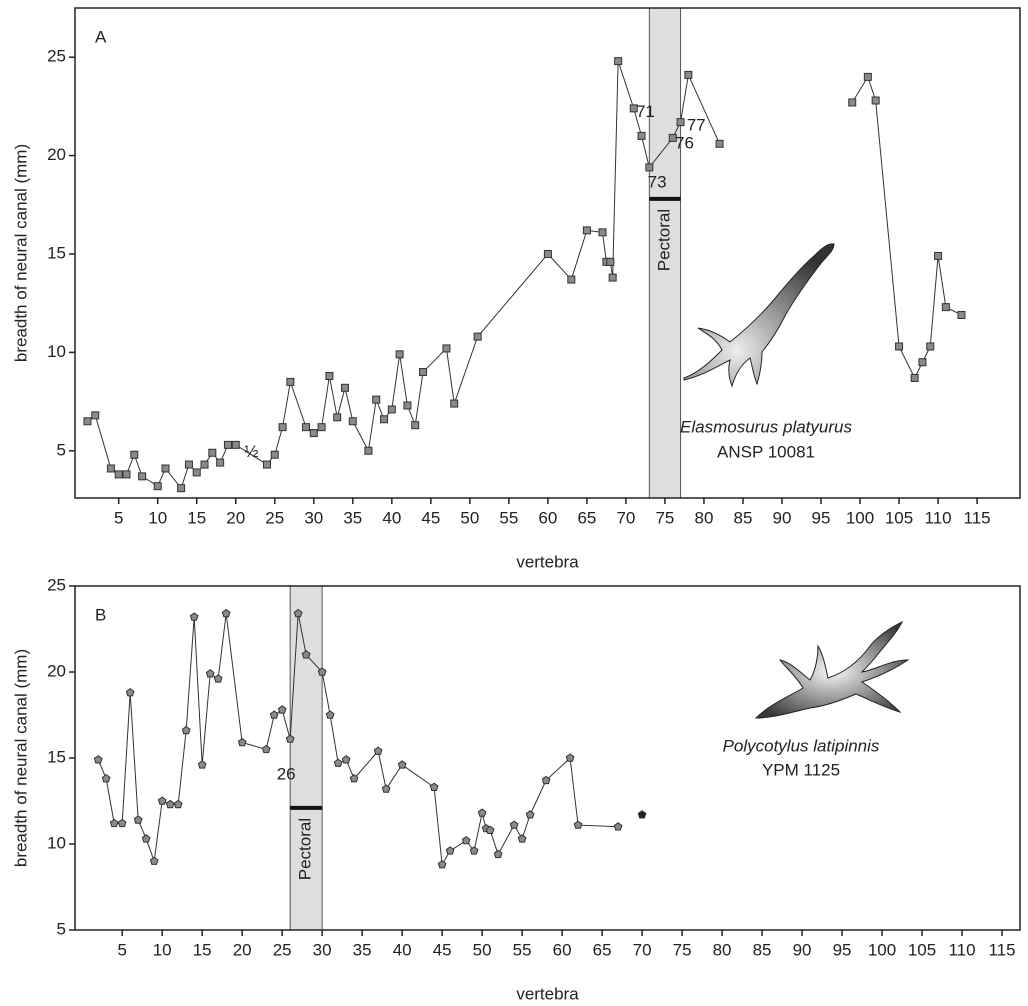 The image size is (1028, 1006). I want to click on point-annotation: 26, so click(286, 774).